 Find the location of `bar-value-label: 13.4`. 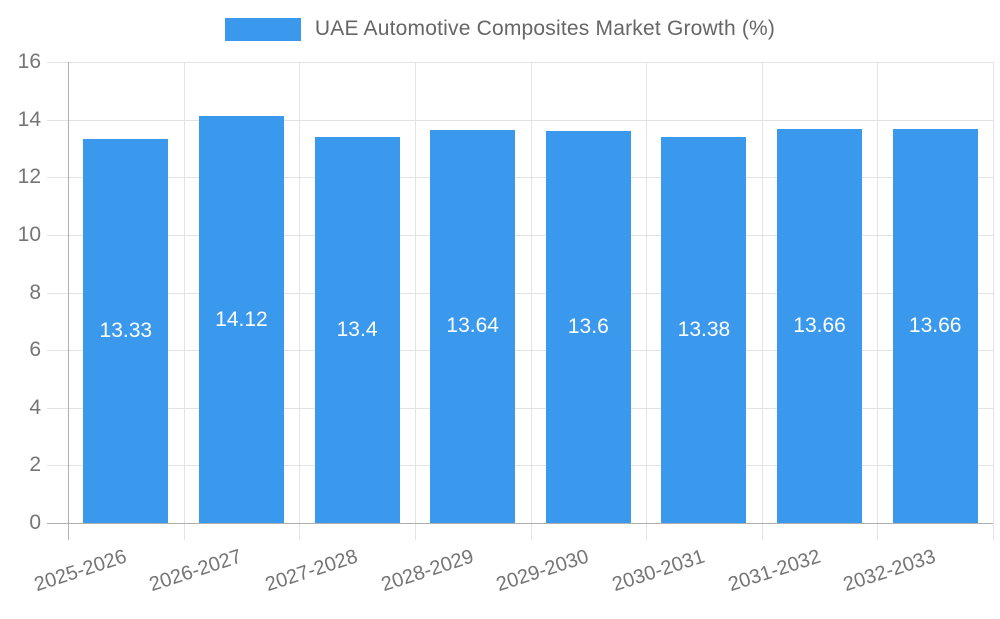

bar-value-label: 13.4 is located at coordinates (357, 329).